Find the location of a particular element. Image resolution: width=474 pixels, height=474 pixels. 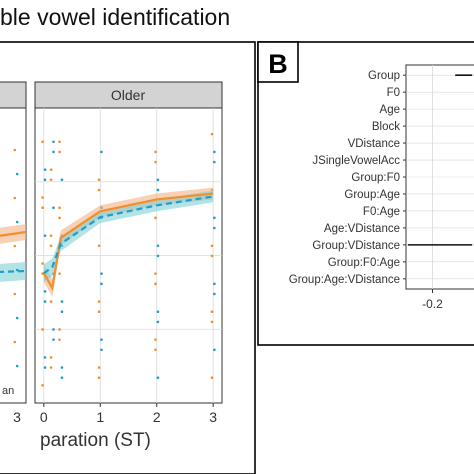

left-facet-content is located at coordinates (13, 258).